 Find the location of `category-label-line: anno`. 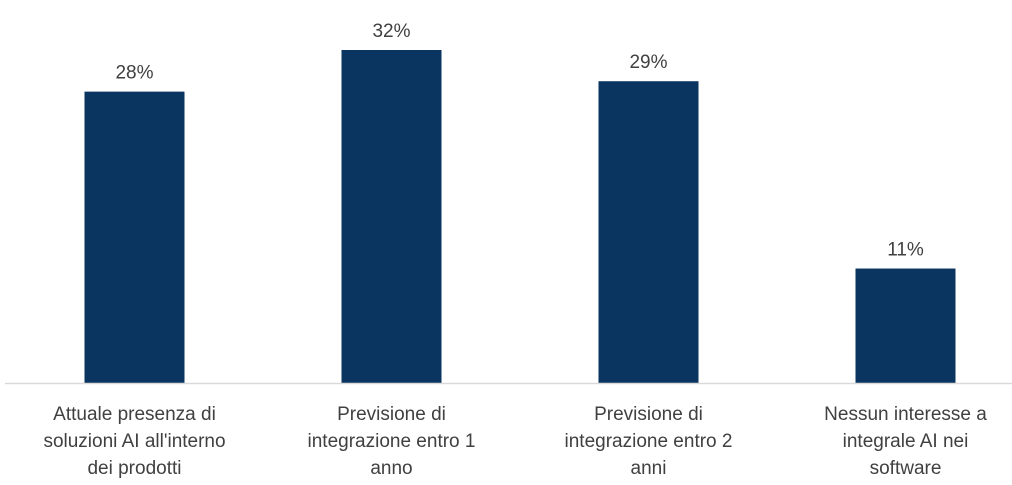

category-label-line: anno is located at coordinates (391, 468).